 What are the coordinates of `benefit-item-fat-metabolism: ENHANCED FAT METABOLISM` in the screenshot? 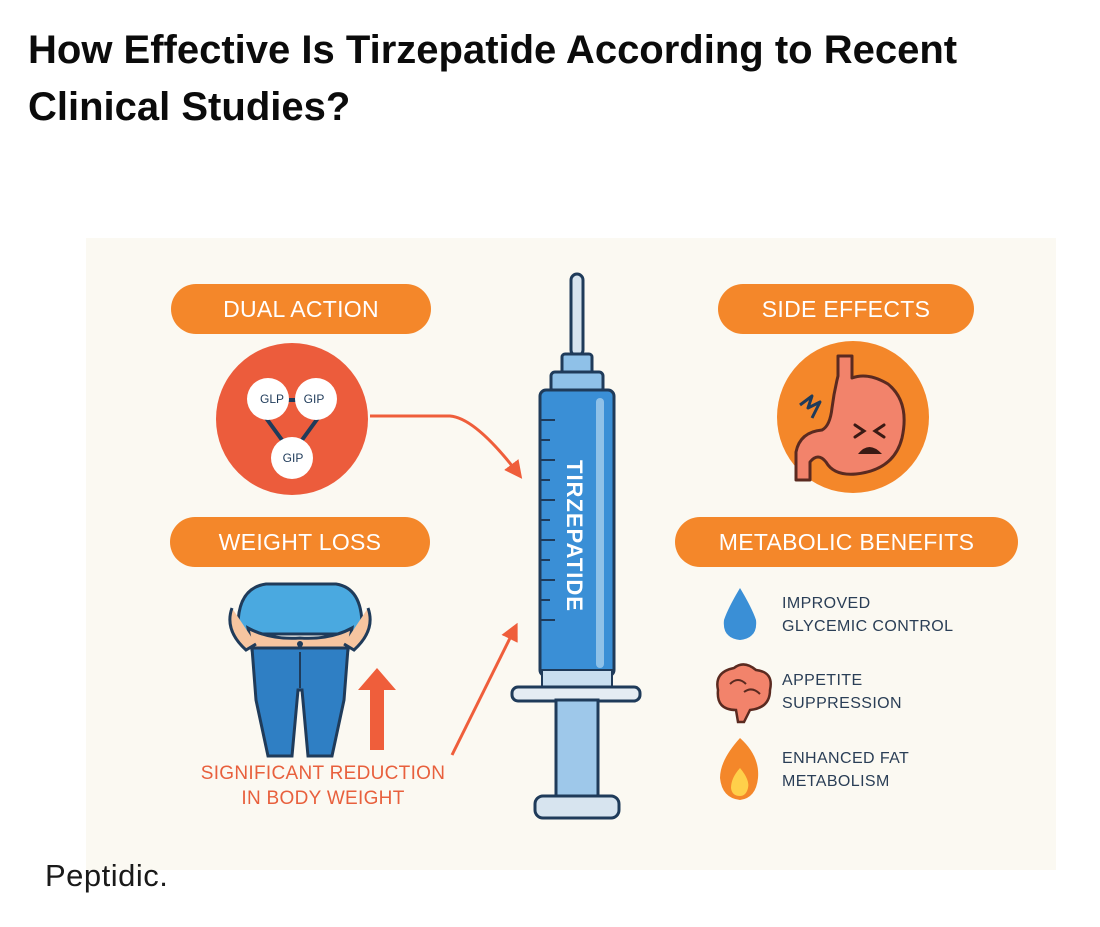 It's located at (845, 770).